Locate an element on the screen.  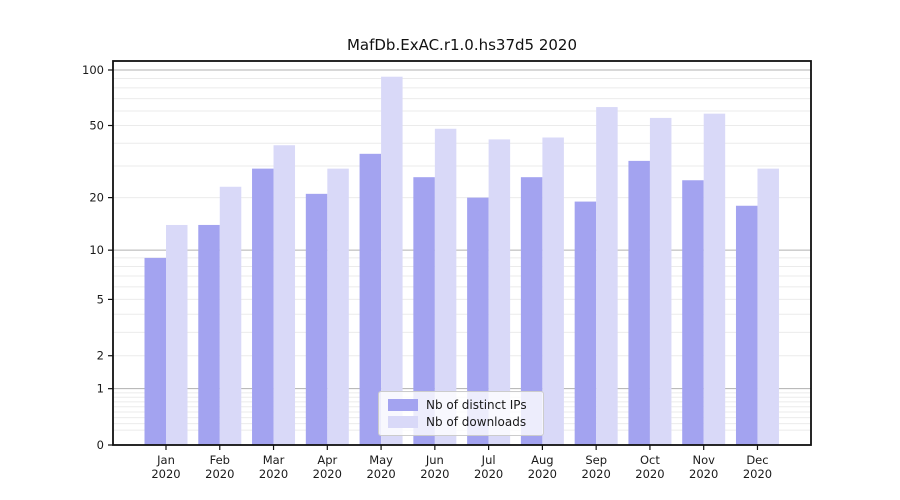
y-tick-label: 10 is located at coordinates (96, 250).